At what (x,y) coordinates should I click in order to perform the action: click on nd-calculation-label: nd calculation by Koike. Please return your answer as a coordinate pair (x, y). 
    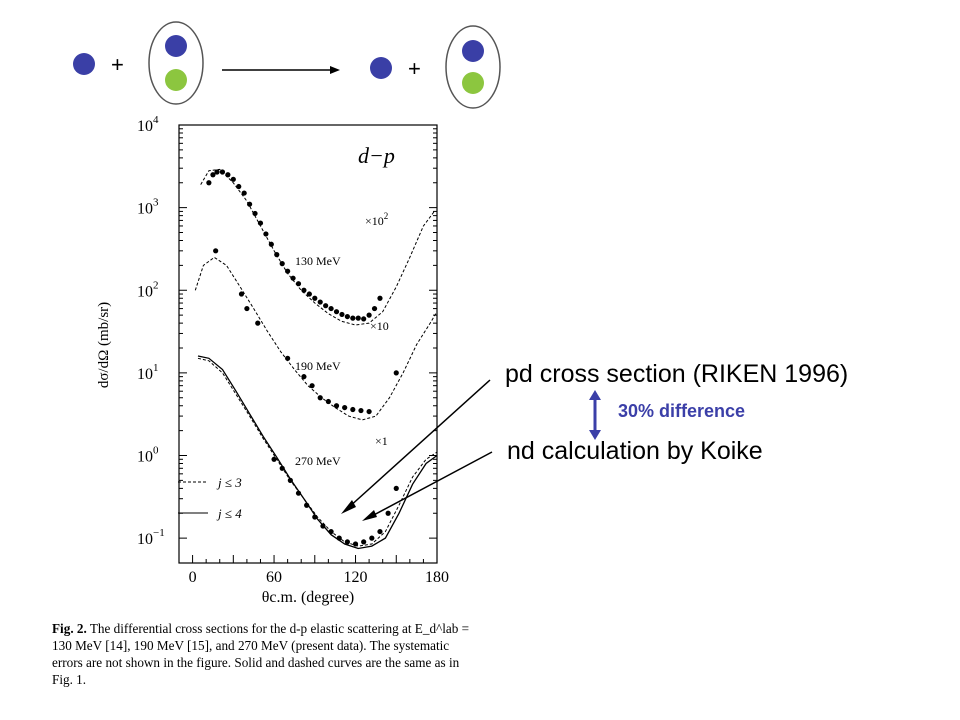
    Looking at the image, I should click on (635, 451).